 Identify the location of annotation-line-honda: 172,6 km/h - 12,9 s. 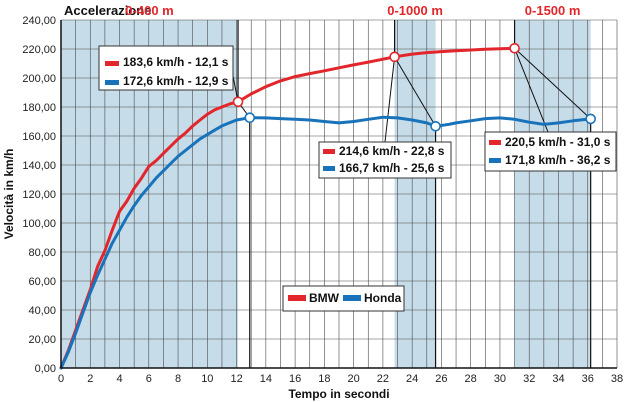
(176, 81).